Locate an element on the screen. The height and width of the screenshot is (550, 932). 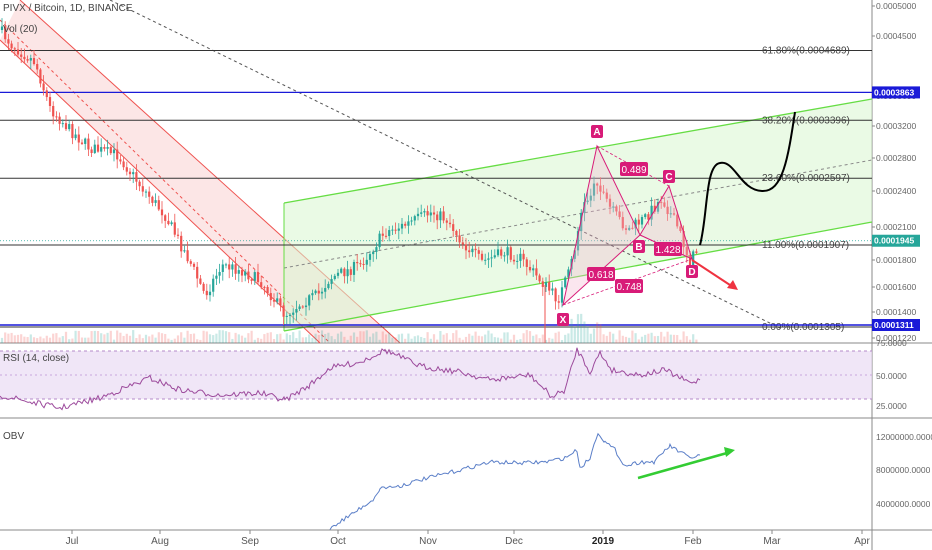
ratio-label-1: 1.428 is located at coordinates (667, 250).